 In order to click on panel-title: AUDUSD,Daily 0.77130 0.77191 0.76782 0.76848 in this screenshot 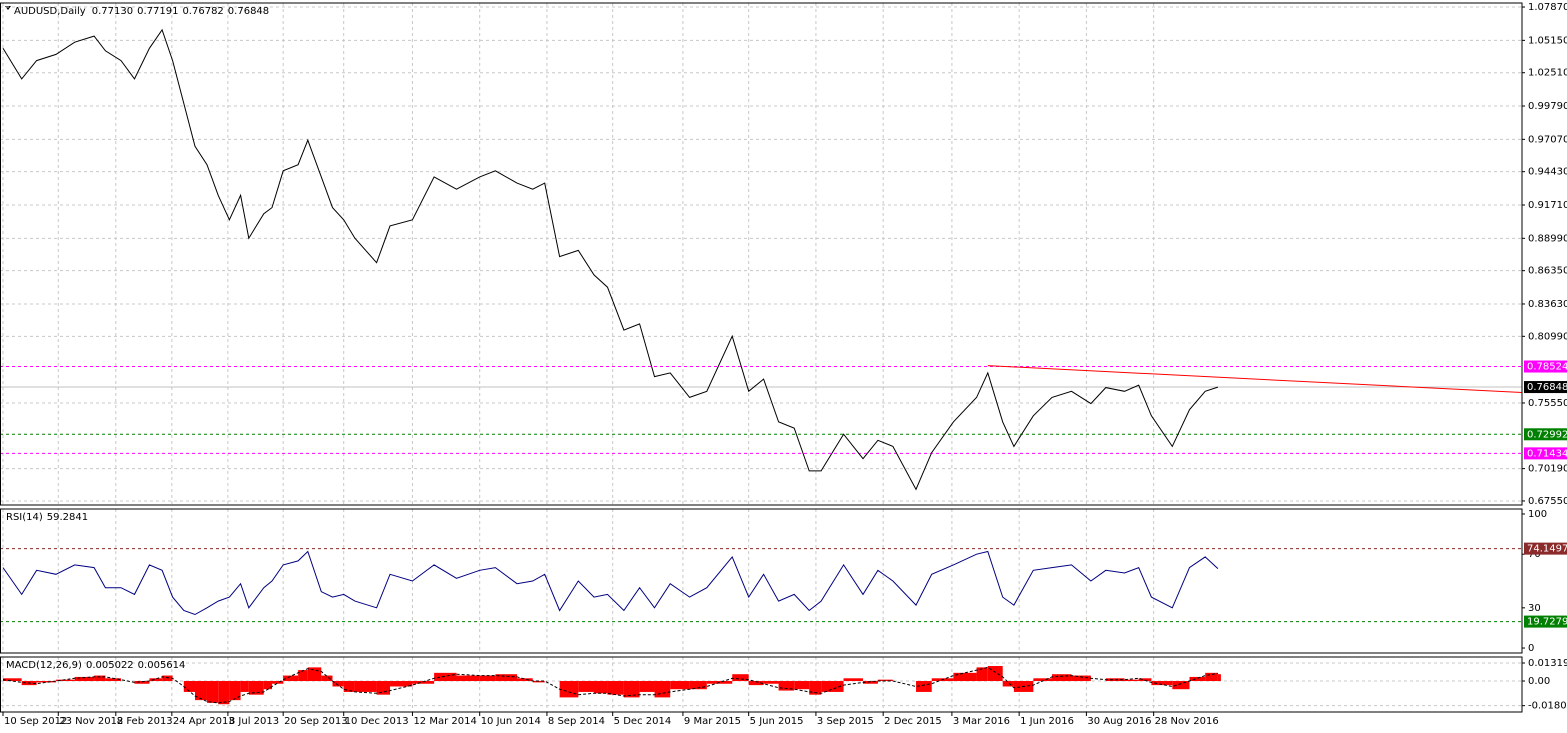, I will do `click(141, 11)`.